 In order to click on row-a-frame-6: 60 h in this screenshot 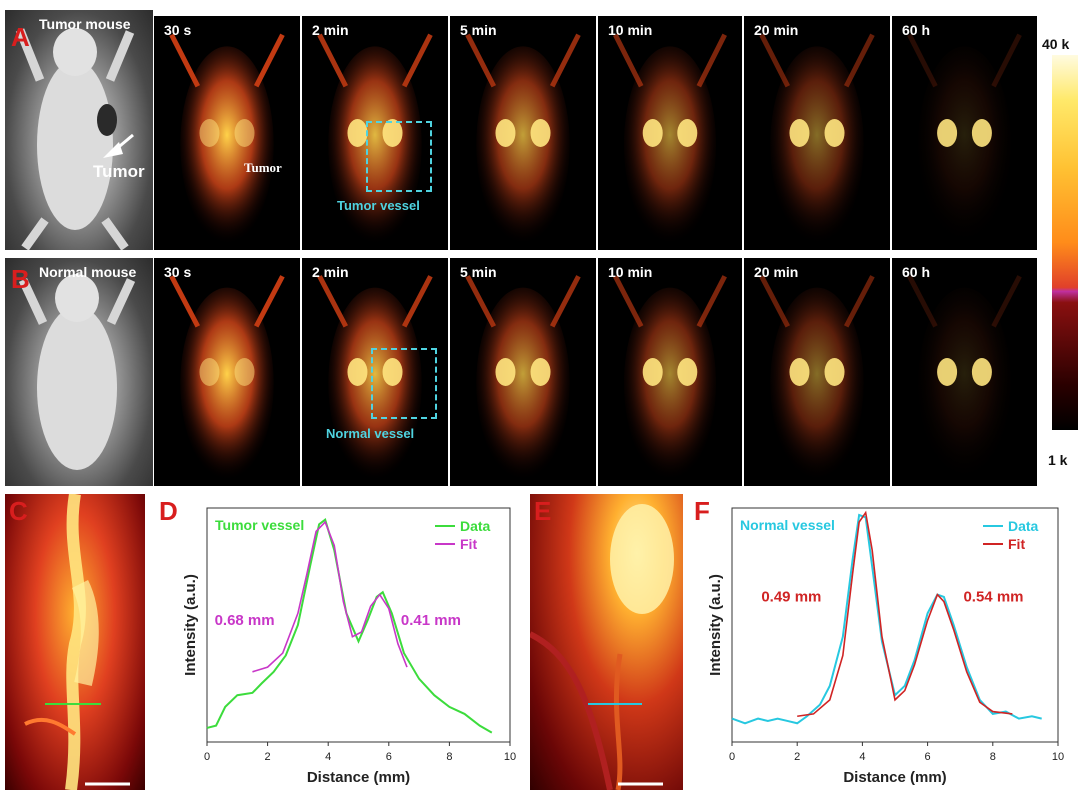, I will do `click(964, 133)`.